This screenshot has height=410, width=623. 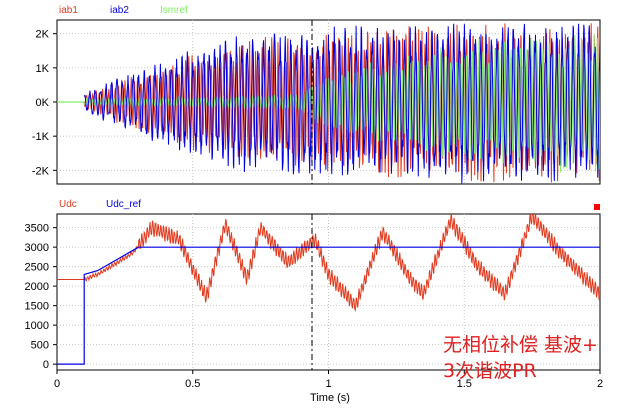 I want to click on y-tick-label: 0, so click(x=46, y=365).